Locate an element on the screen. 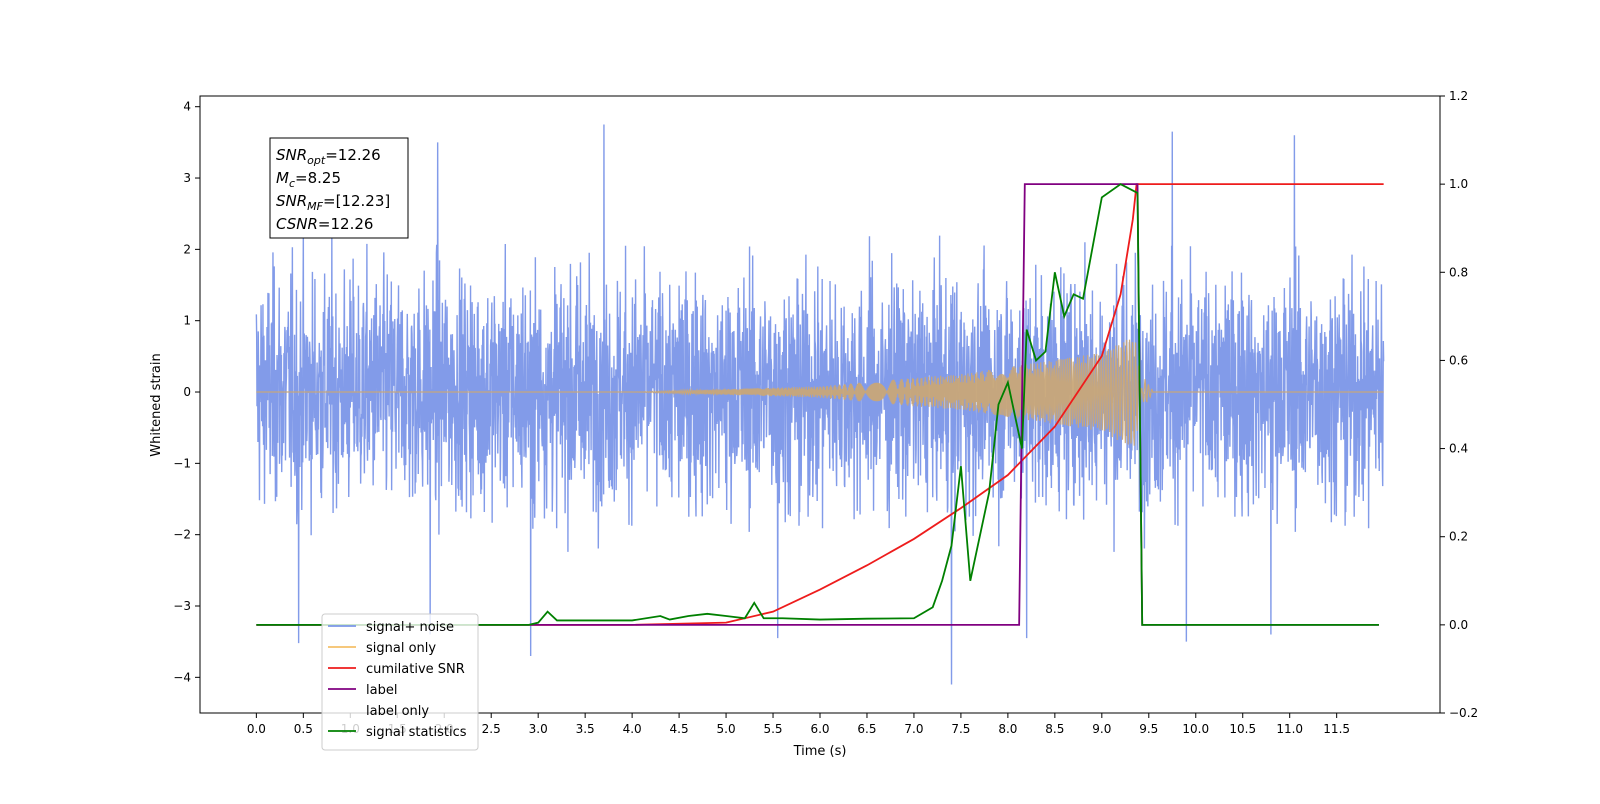 Image resolution: width=1600 pixels, height=804 pixels. x-tick-label: 3.0 is located at coordinates (538, 729).